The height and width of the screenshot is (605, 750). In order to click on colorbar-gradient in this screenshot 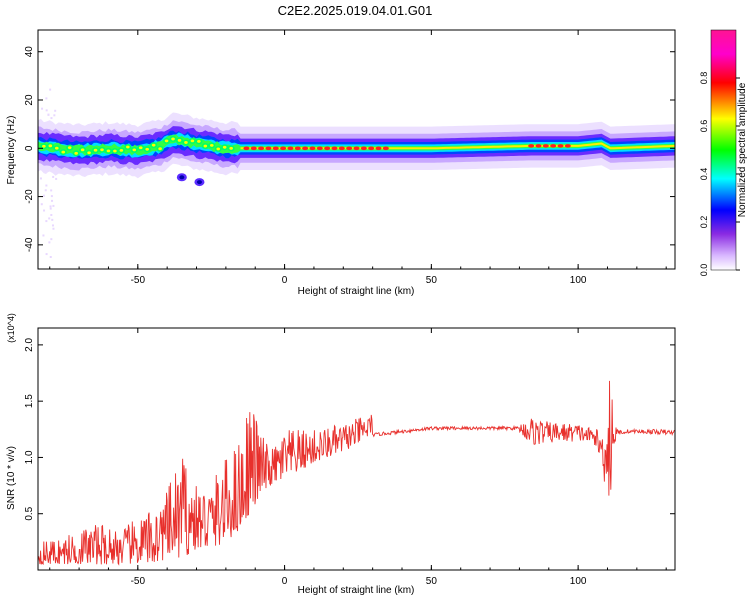, I will do `click(723, 150)`.